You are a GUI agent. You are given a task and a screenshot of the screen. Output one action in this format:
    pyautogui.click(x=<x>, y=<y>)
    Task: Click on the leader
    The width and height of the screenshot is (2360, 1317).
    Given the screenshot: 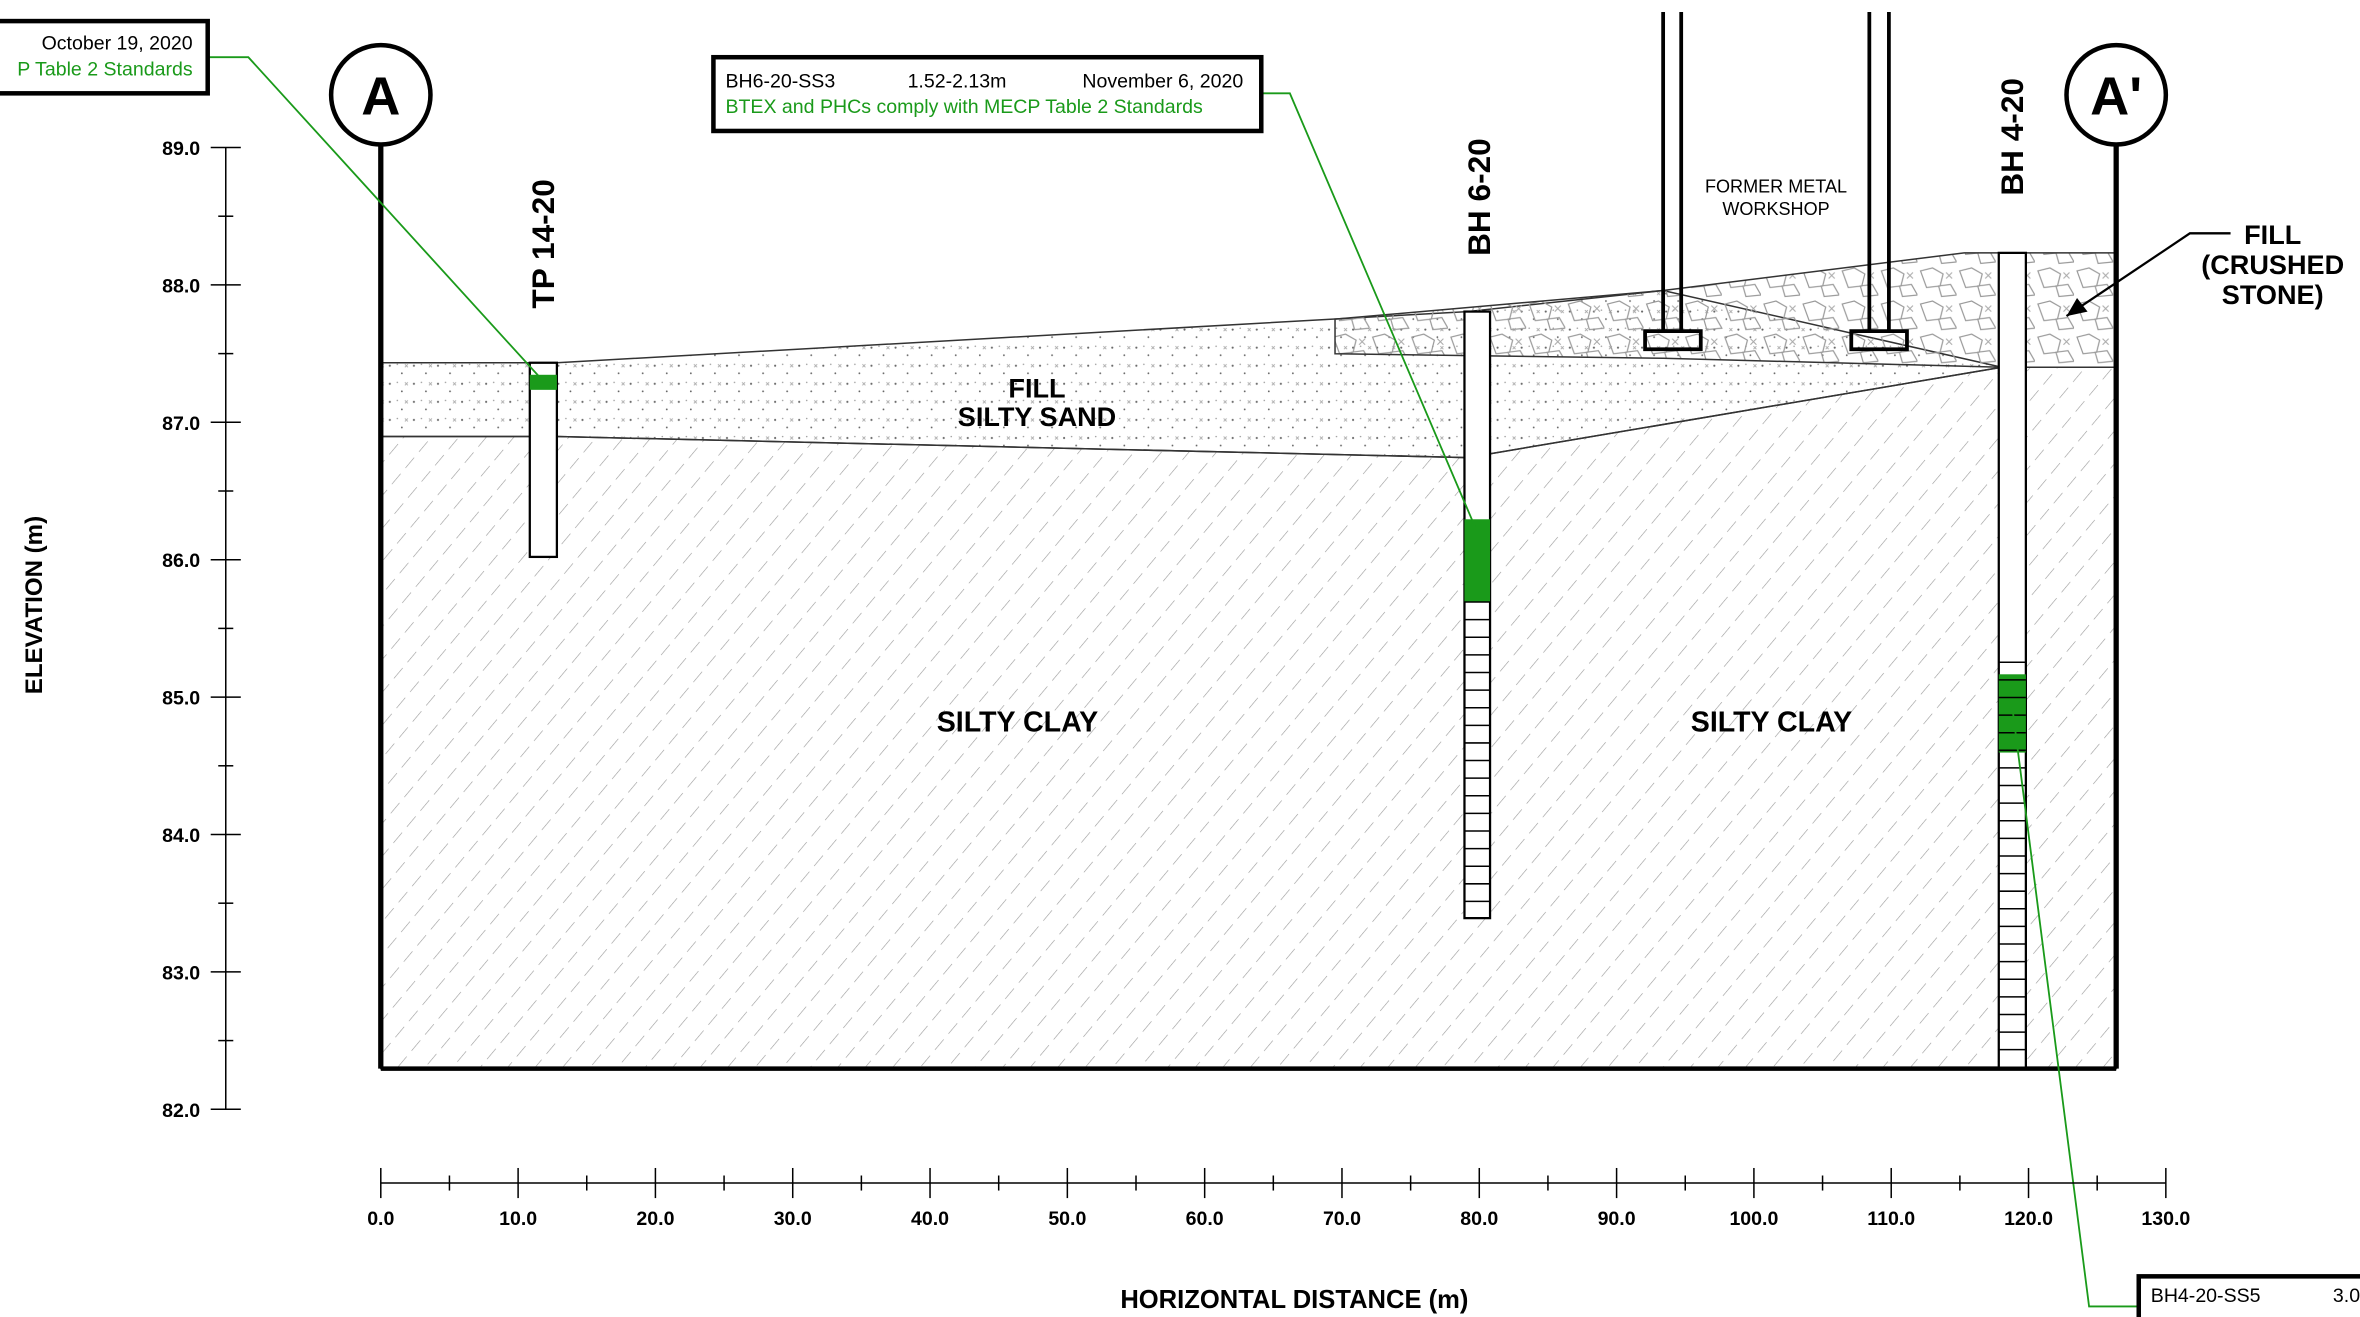 What is the action you would take?
    pyautogui.click(x=2148, y=275)
    